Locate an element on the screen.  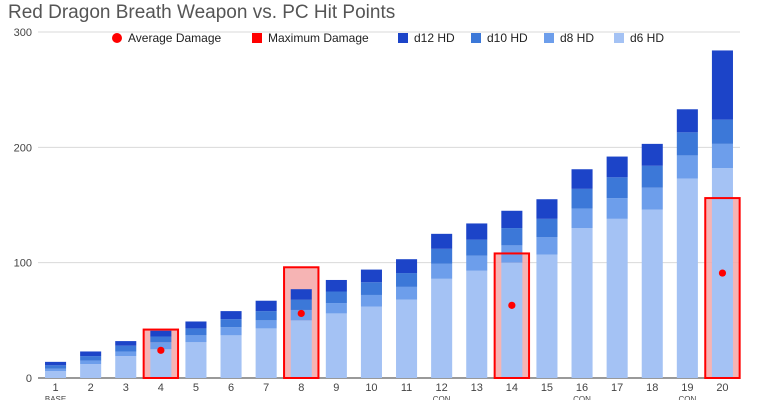
average-damage-point is located at coordinates (301, 313).